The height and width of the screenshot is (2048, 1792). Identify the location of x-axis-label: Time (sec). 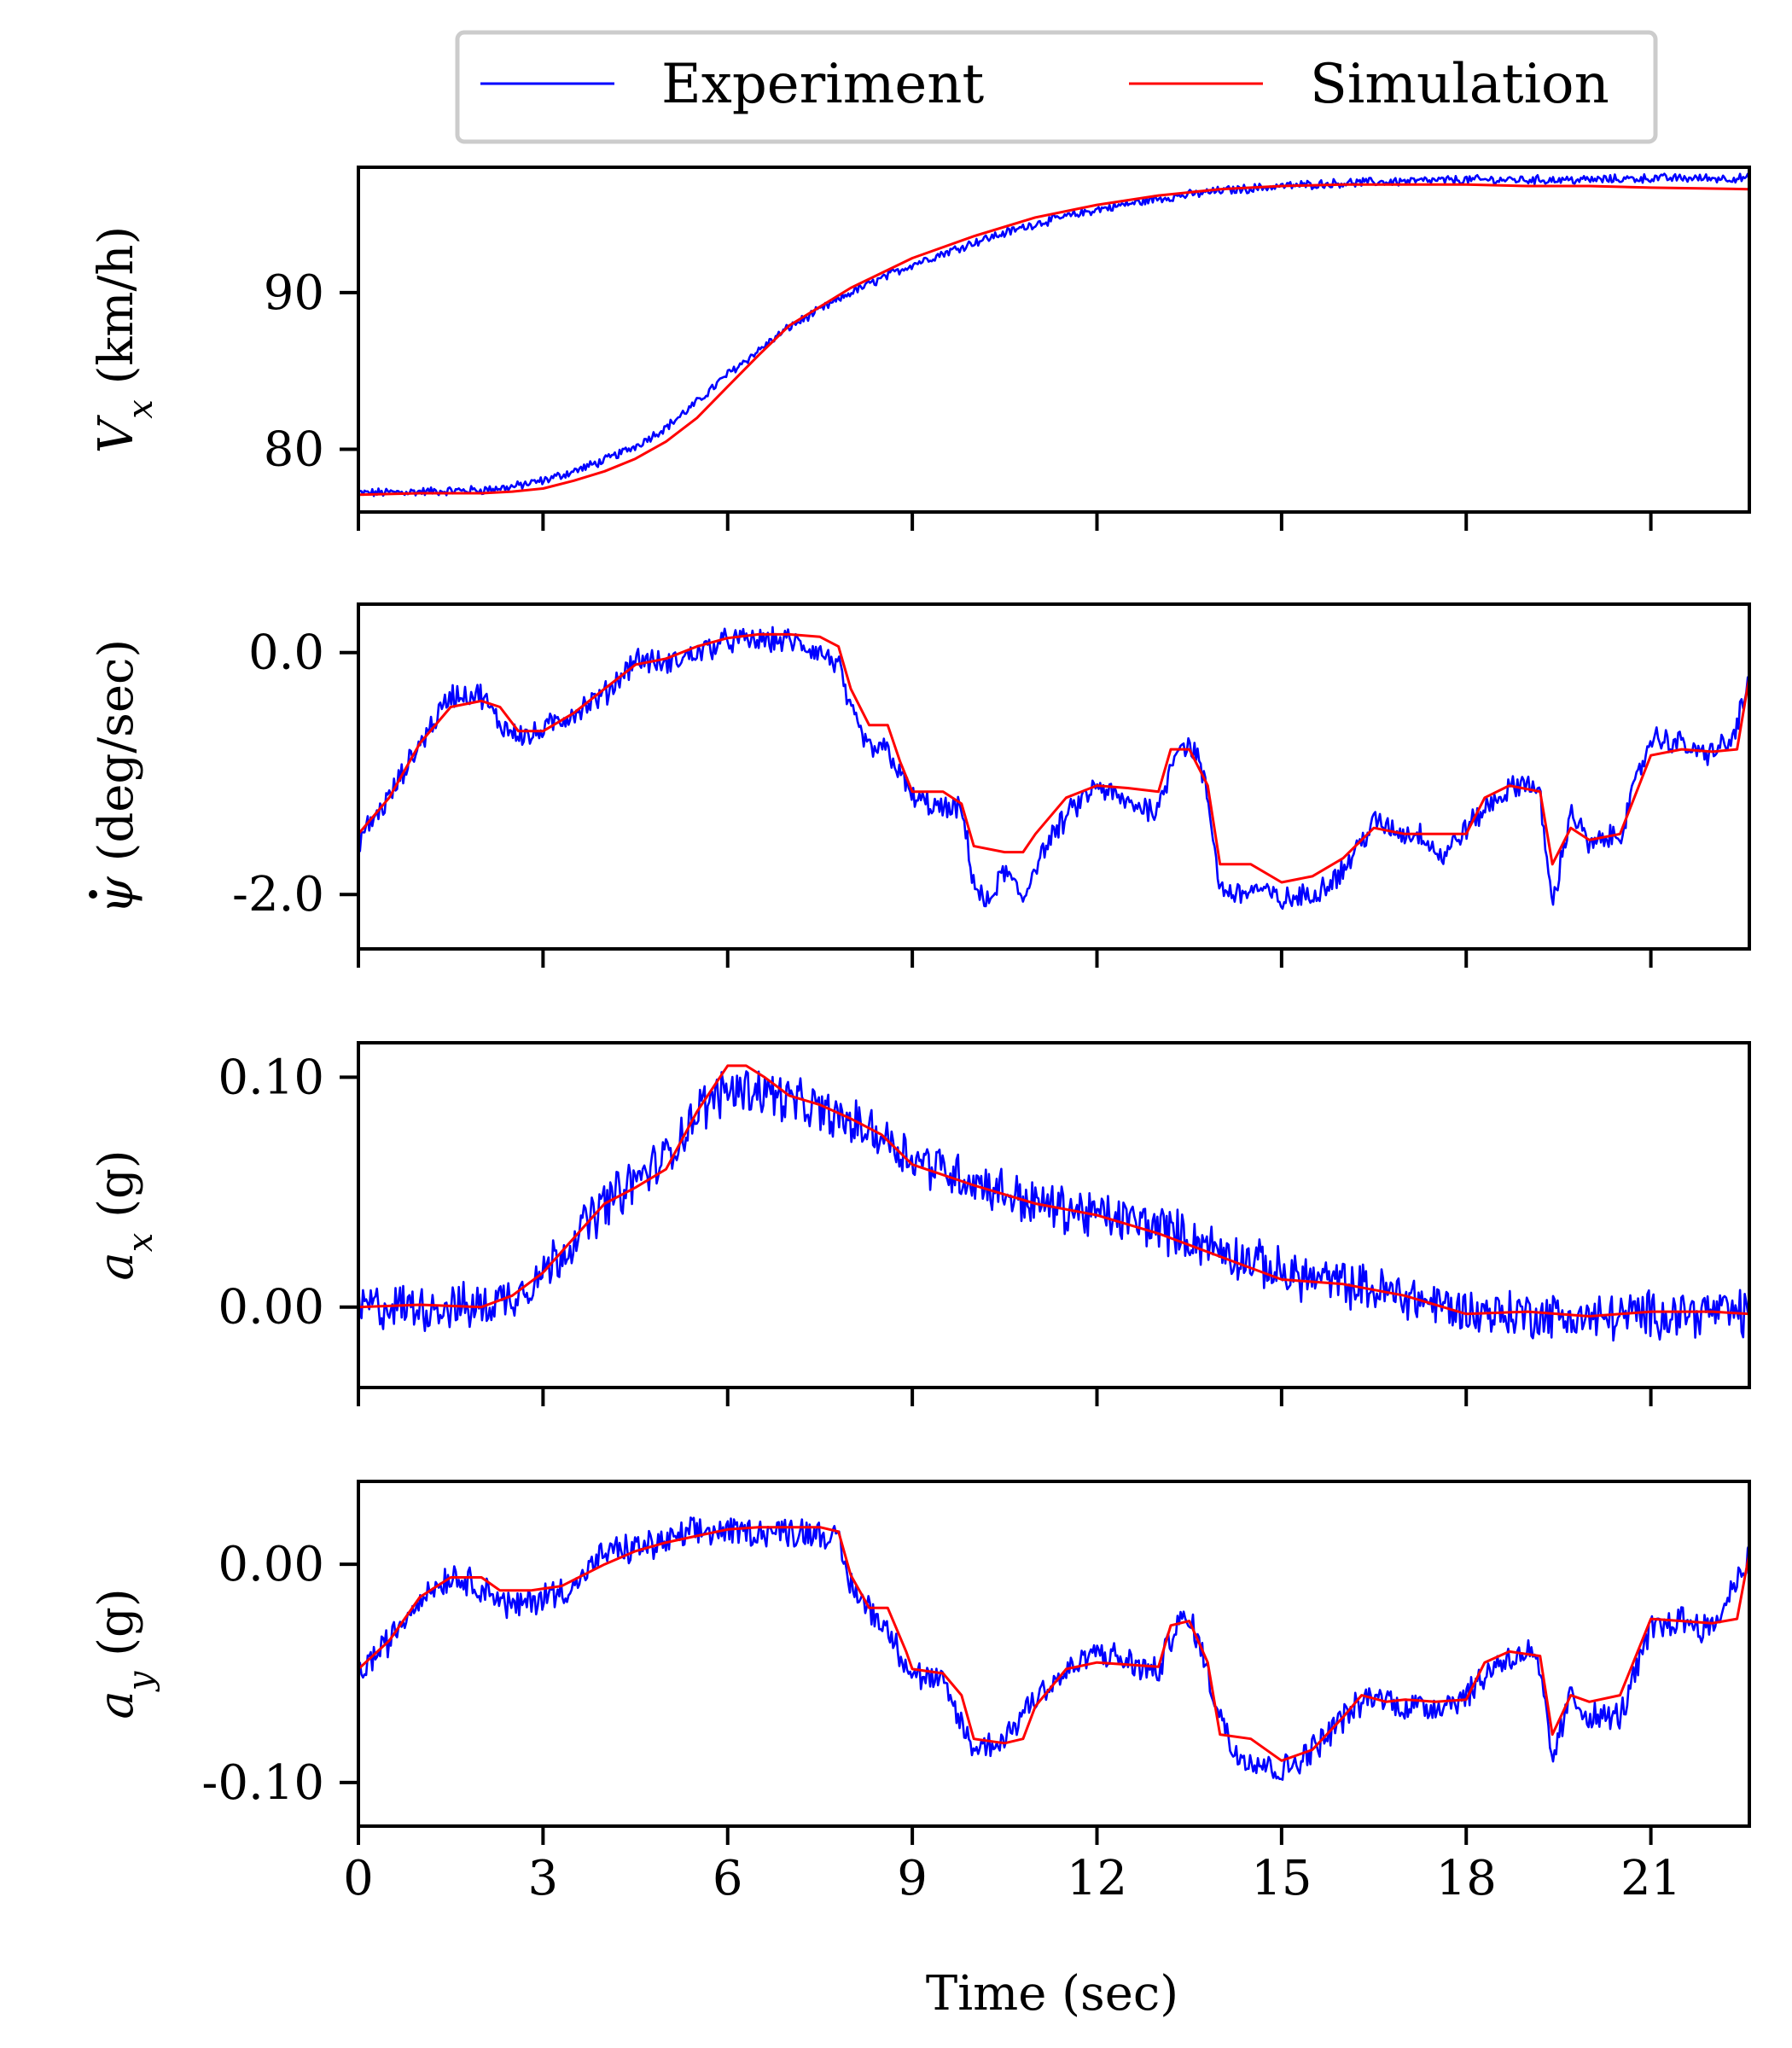
(1052, 1994).